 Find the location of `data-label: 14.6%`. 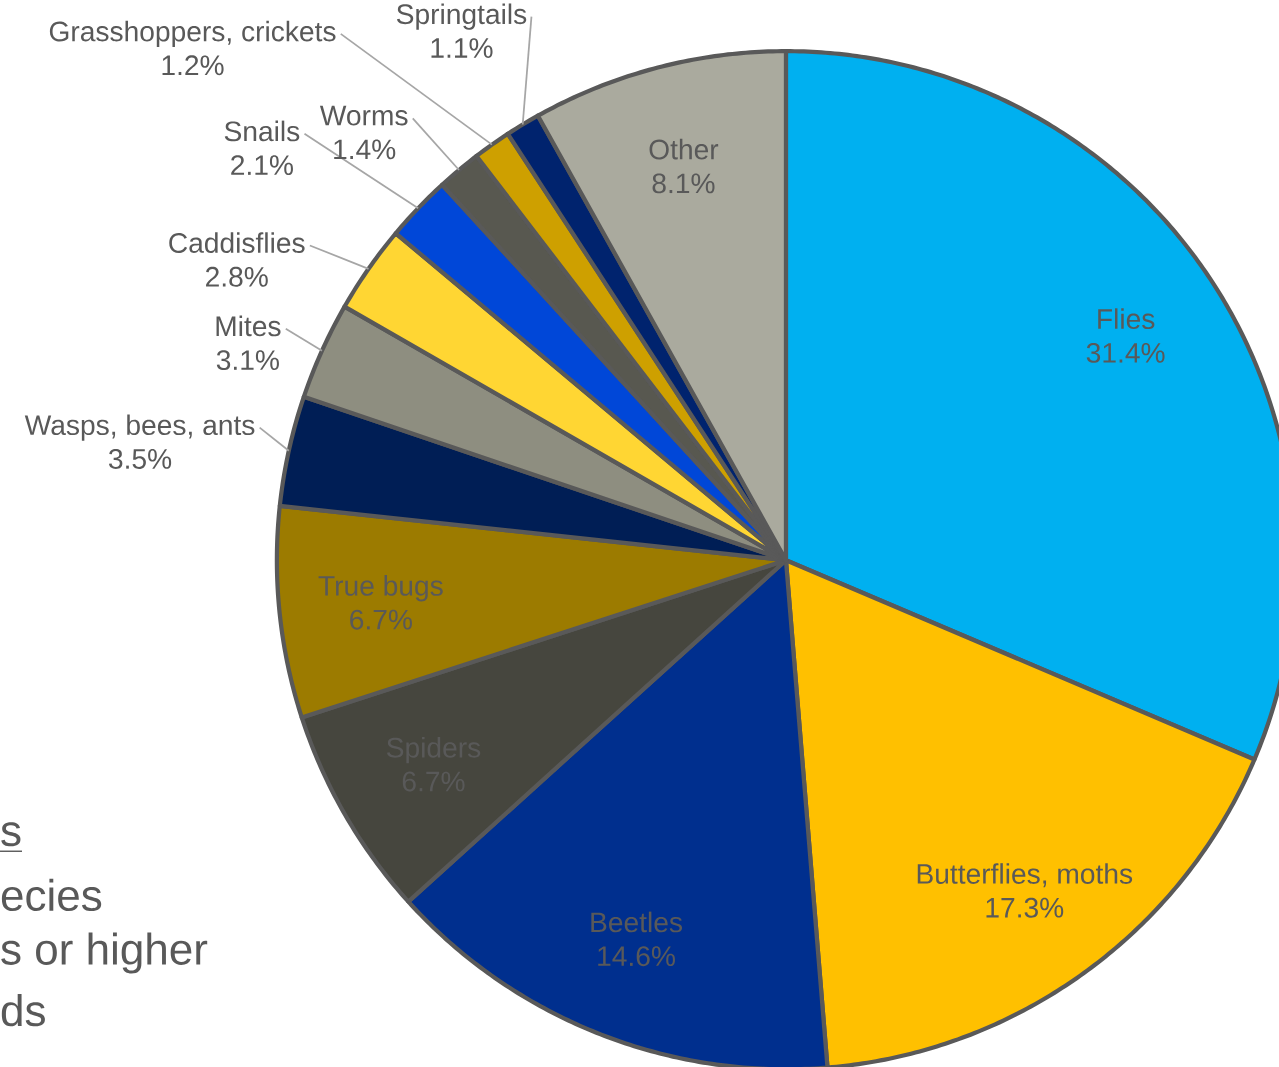

data-label: 14.6% is located at coordinates (636, 956).